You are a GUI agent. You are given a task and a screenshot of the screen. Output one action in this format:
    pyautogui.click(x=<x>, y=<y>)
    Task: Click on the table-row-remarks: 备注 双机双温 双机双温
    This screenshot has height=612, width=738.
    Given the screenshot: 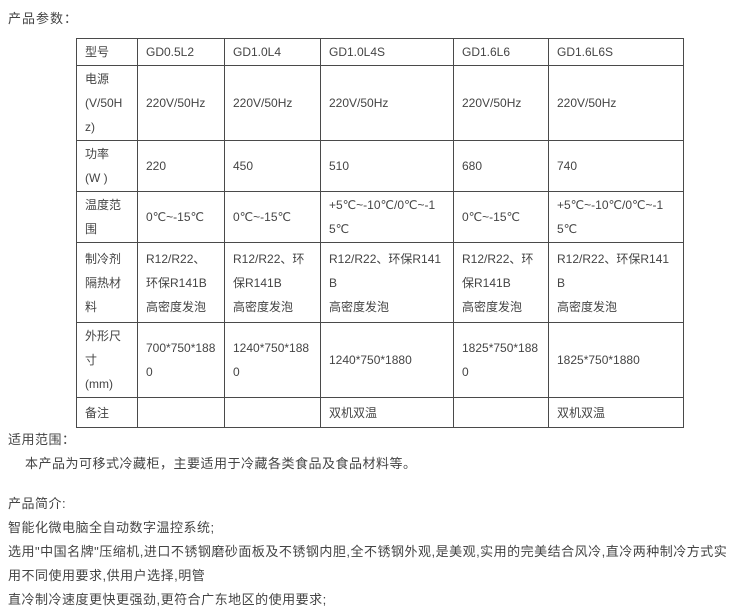 What is the action you would take?
    pyautogui.click(x=380, y=412)
    